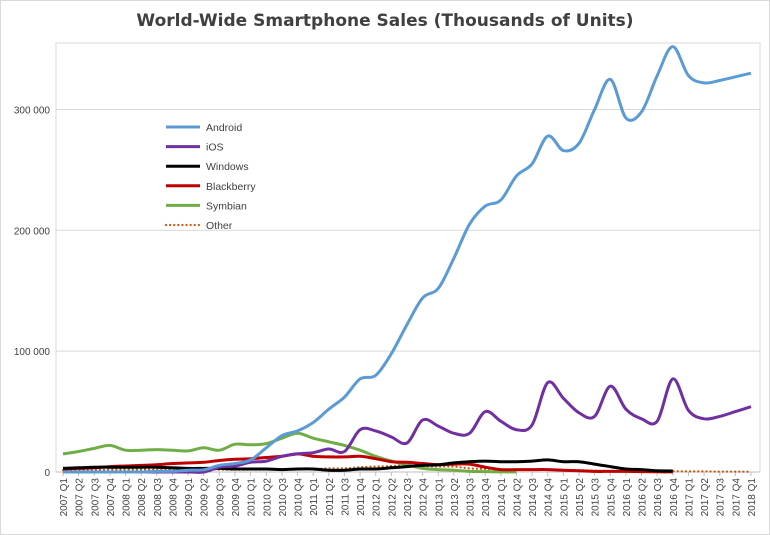  I want to click on legend-label-android: Android, so click(224, 128).